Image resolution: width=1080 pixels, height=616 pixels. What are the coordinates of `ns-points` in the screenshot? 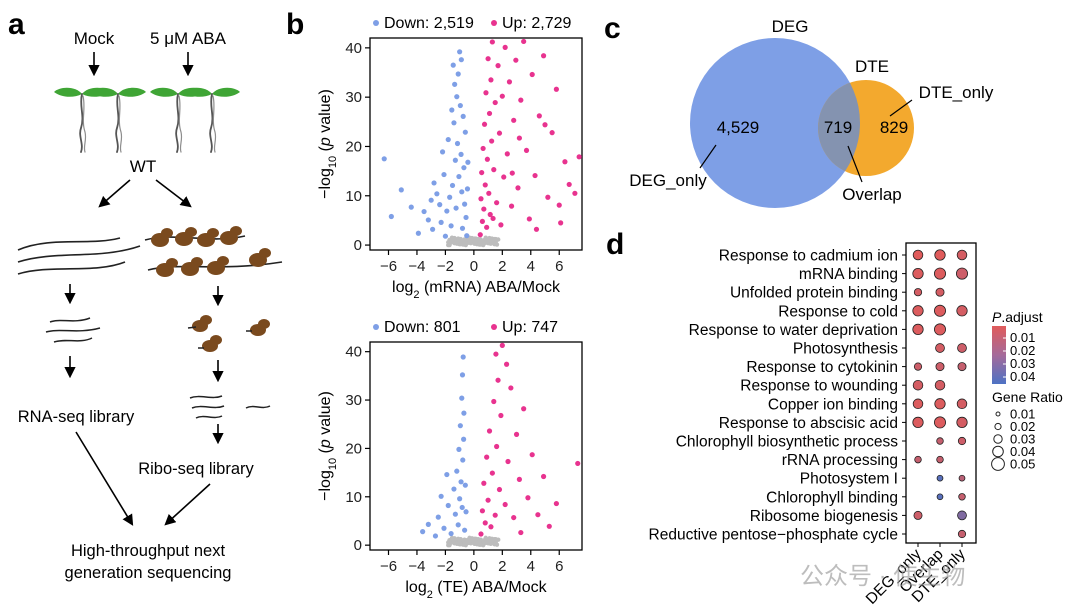 It's located at (473, 541).